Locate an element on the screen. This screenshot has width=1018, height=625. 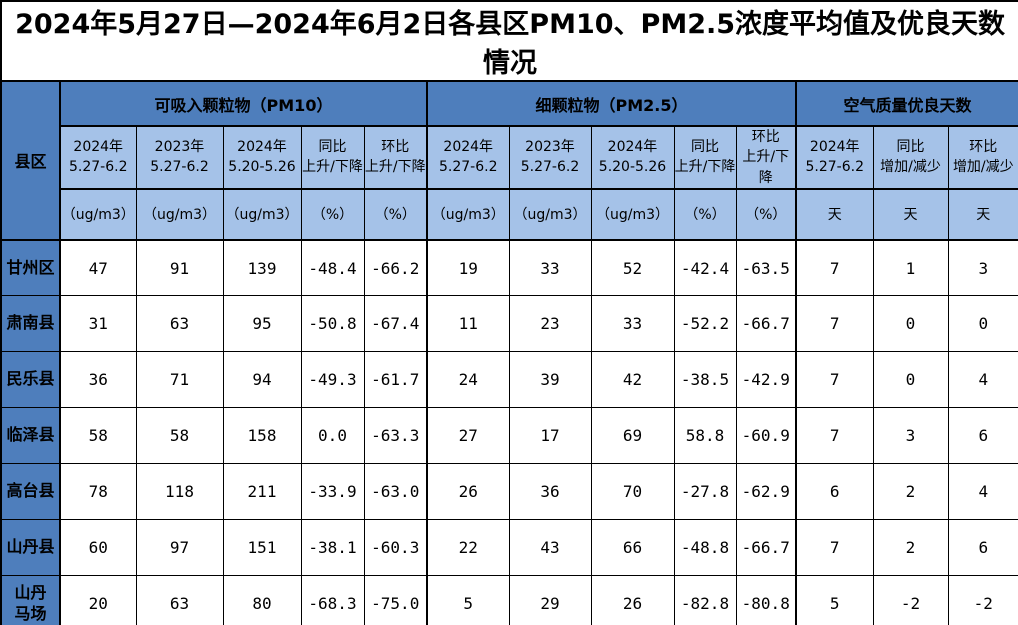
value-cell: 11 is located at coordinates (468, 324).